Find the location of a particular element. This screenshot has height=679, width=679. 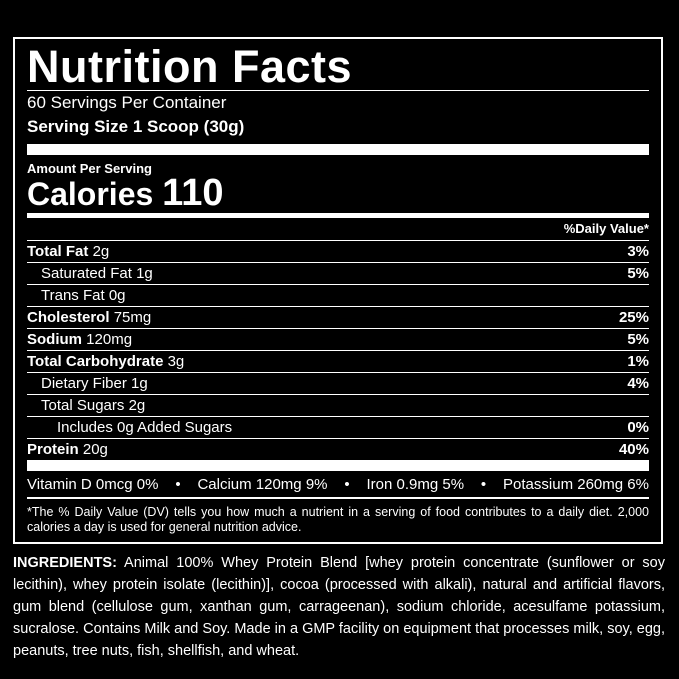

vitamin-item: Vitamin D 0mcg 0% is located at coordinates (93, 484).